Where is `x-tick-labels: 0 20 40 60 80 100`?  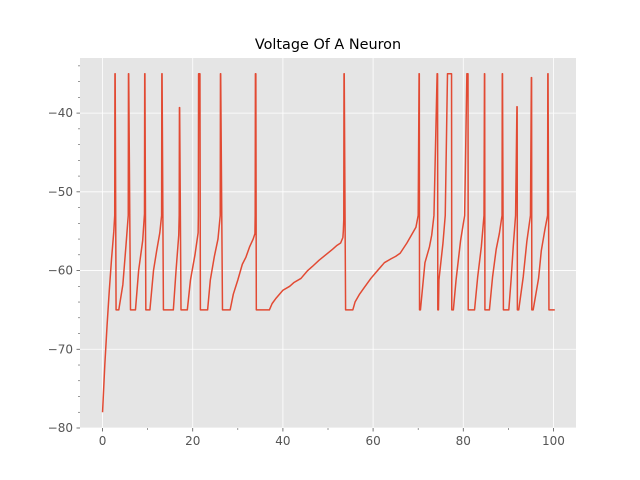
x-tick-labels: 0 20 40 60 80 100 is located at coordinates (332, 441).